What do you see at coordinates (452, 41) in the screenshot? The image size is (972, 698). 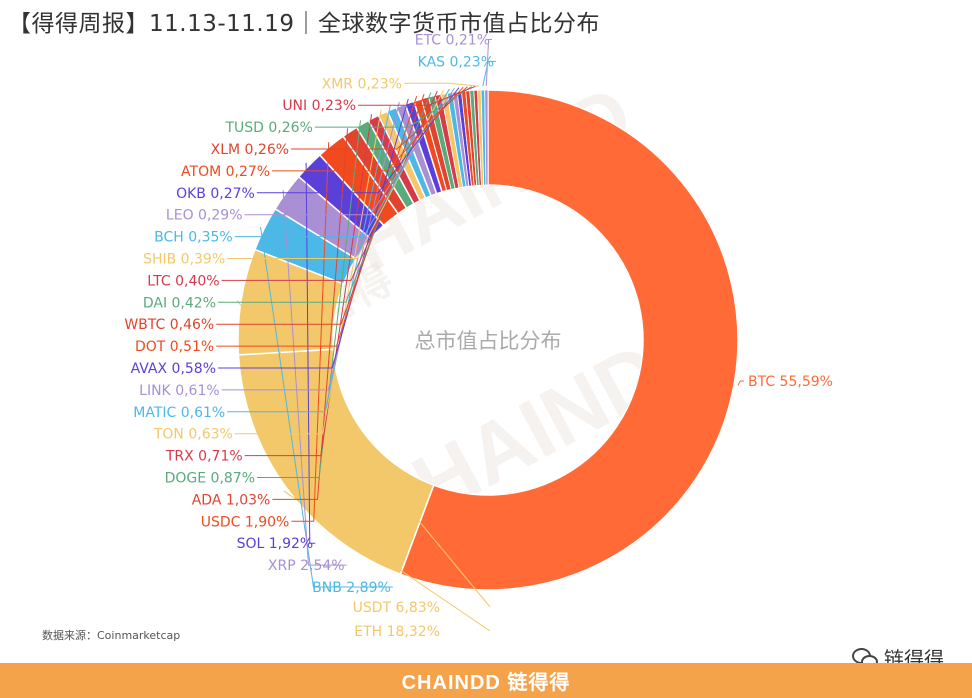 I see `slice-label-etc: ETC 0,21%` at bounding box center [452, 41].